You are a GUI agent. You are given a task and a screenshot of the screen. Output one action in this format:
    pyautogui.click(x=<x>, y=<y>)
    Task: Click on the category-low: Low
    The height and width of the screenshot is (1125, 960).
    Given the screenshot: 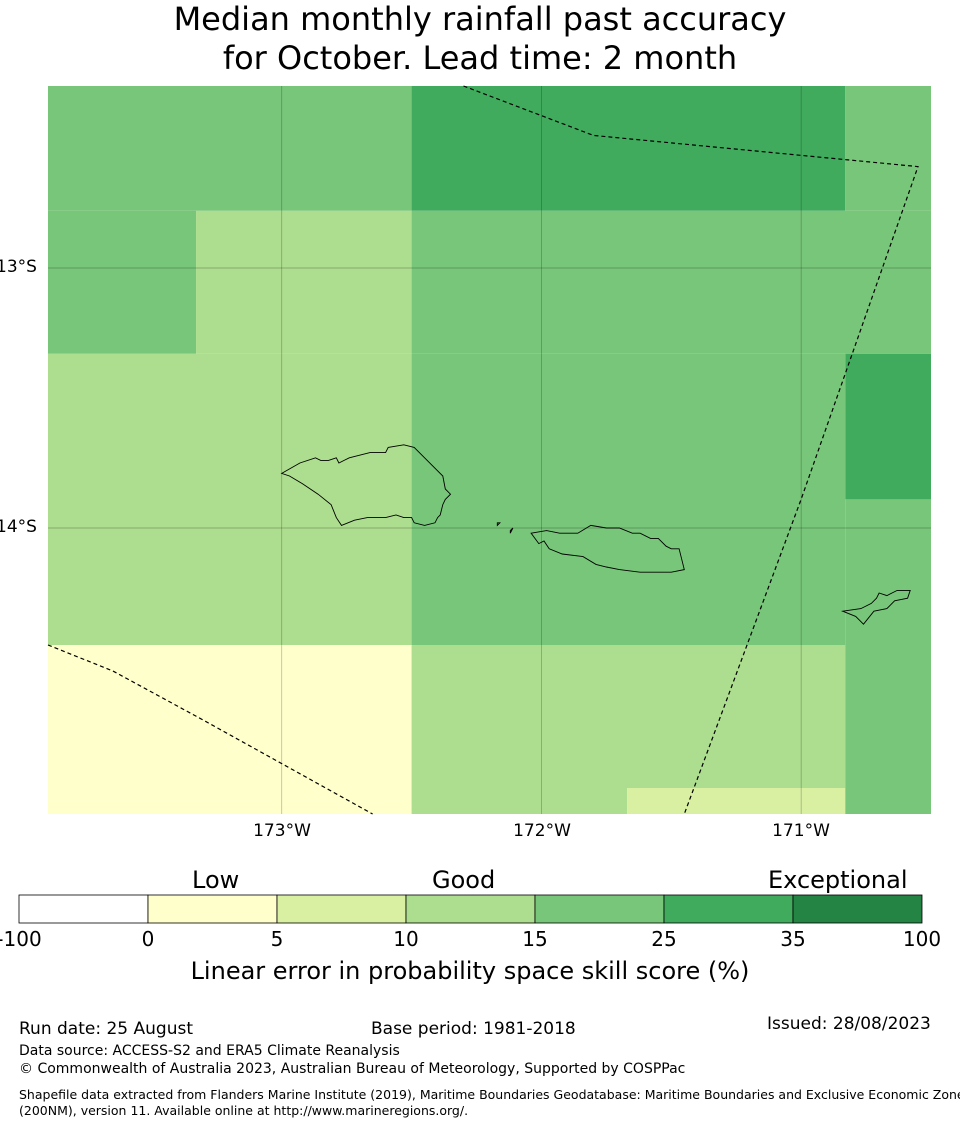 What is the action you would take?
    pyautogui.click(x=216, y=880)
    